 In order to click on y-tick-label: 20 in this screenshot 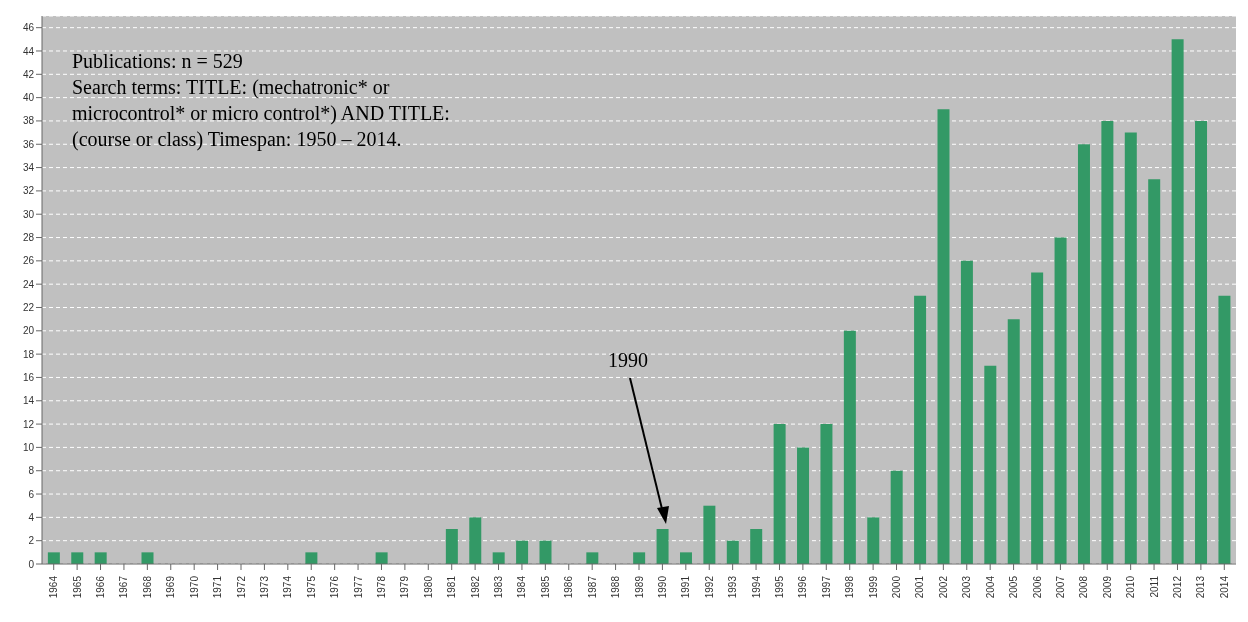, I will do `click(28, 331)`.